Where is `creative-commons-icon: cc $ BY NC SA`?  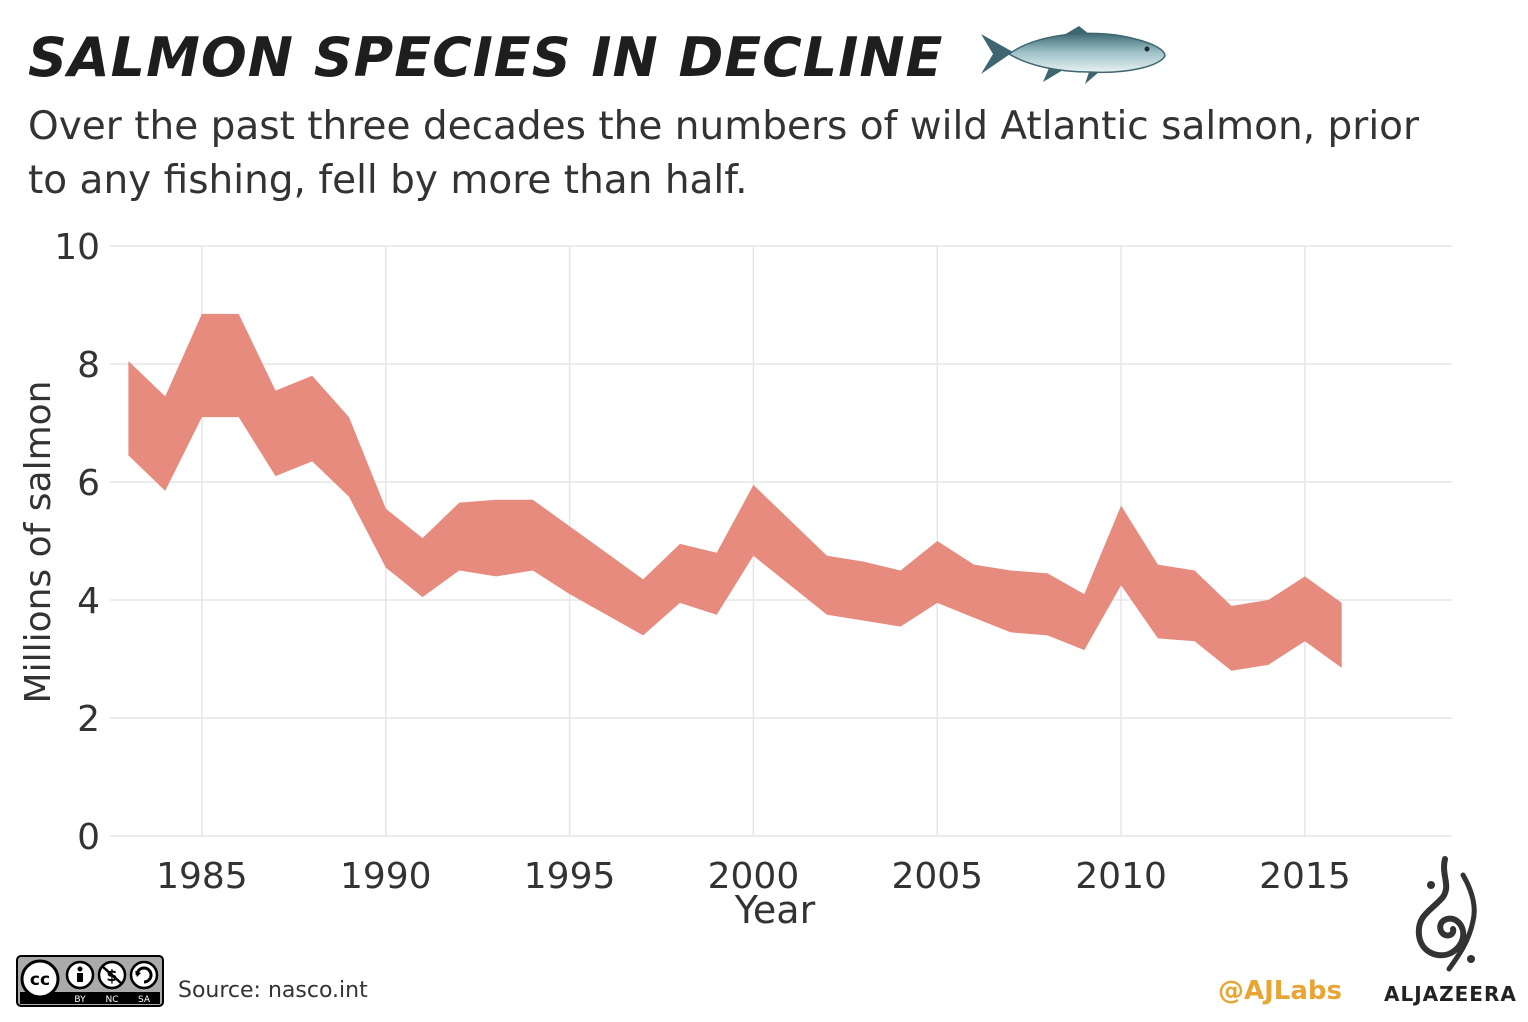
creative-commons-icon: cc $ BY NC SA is located at coordinates (90, 981).